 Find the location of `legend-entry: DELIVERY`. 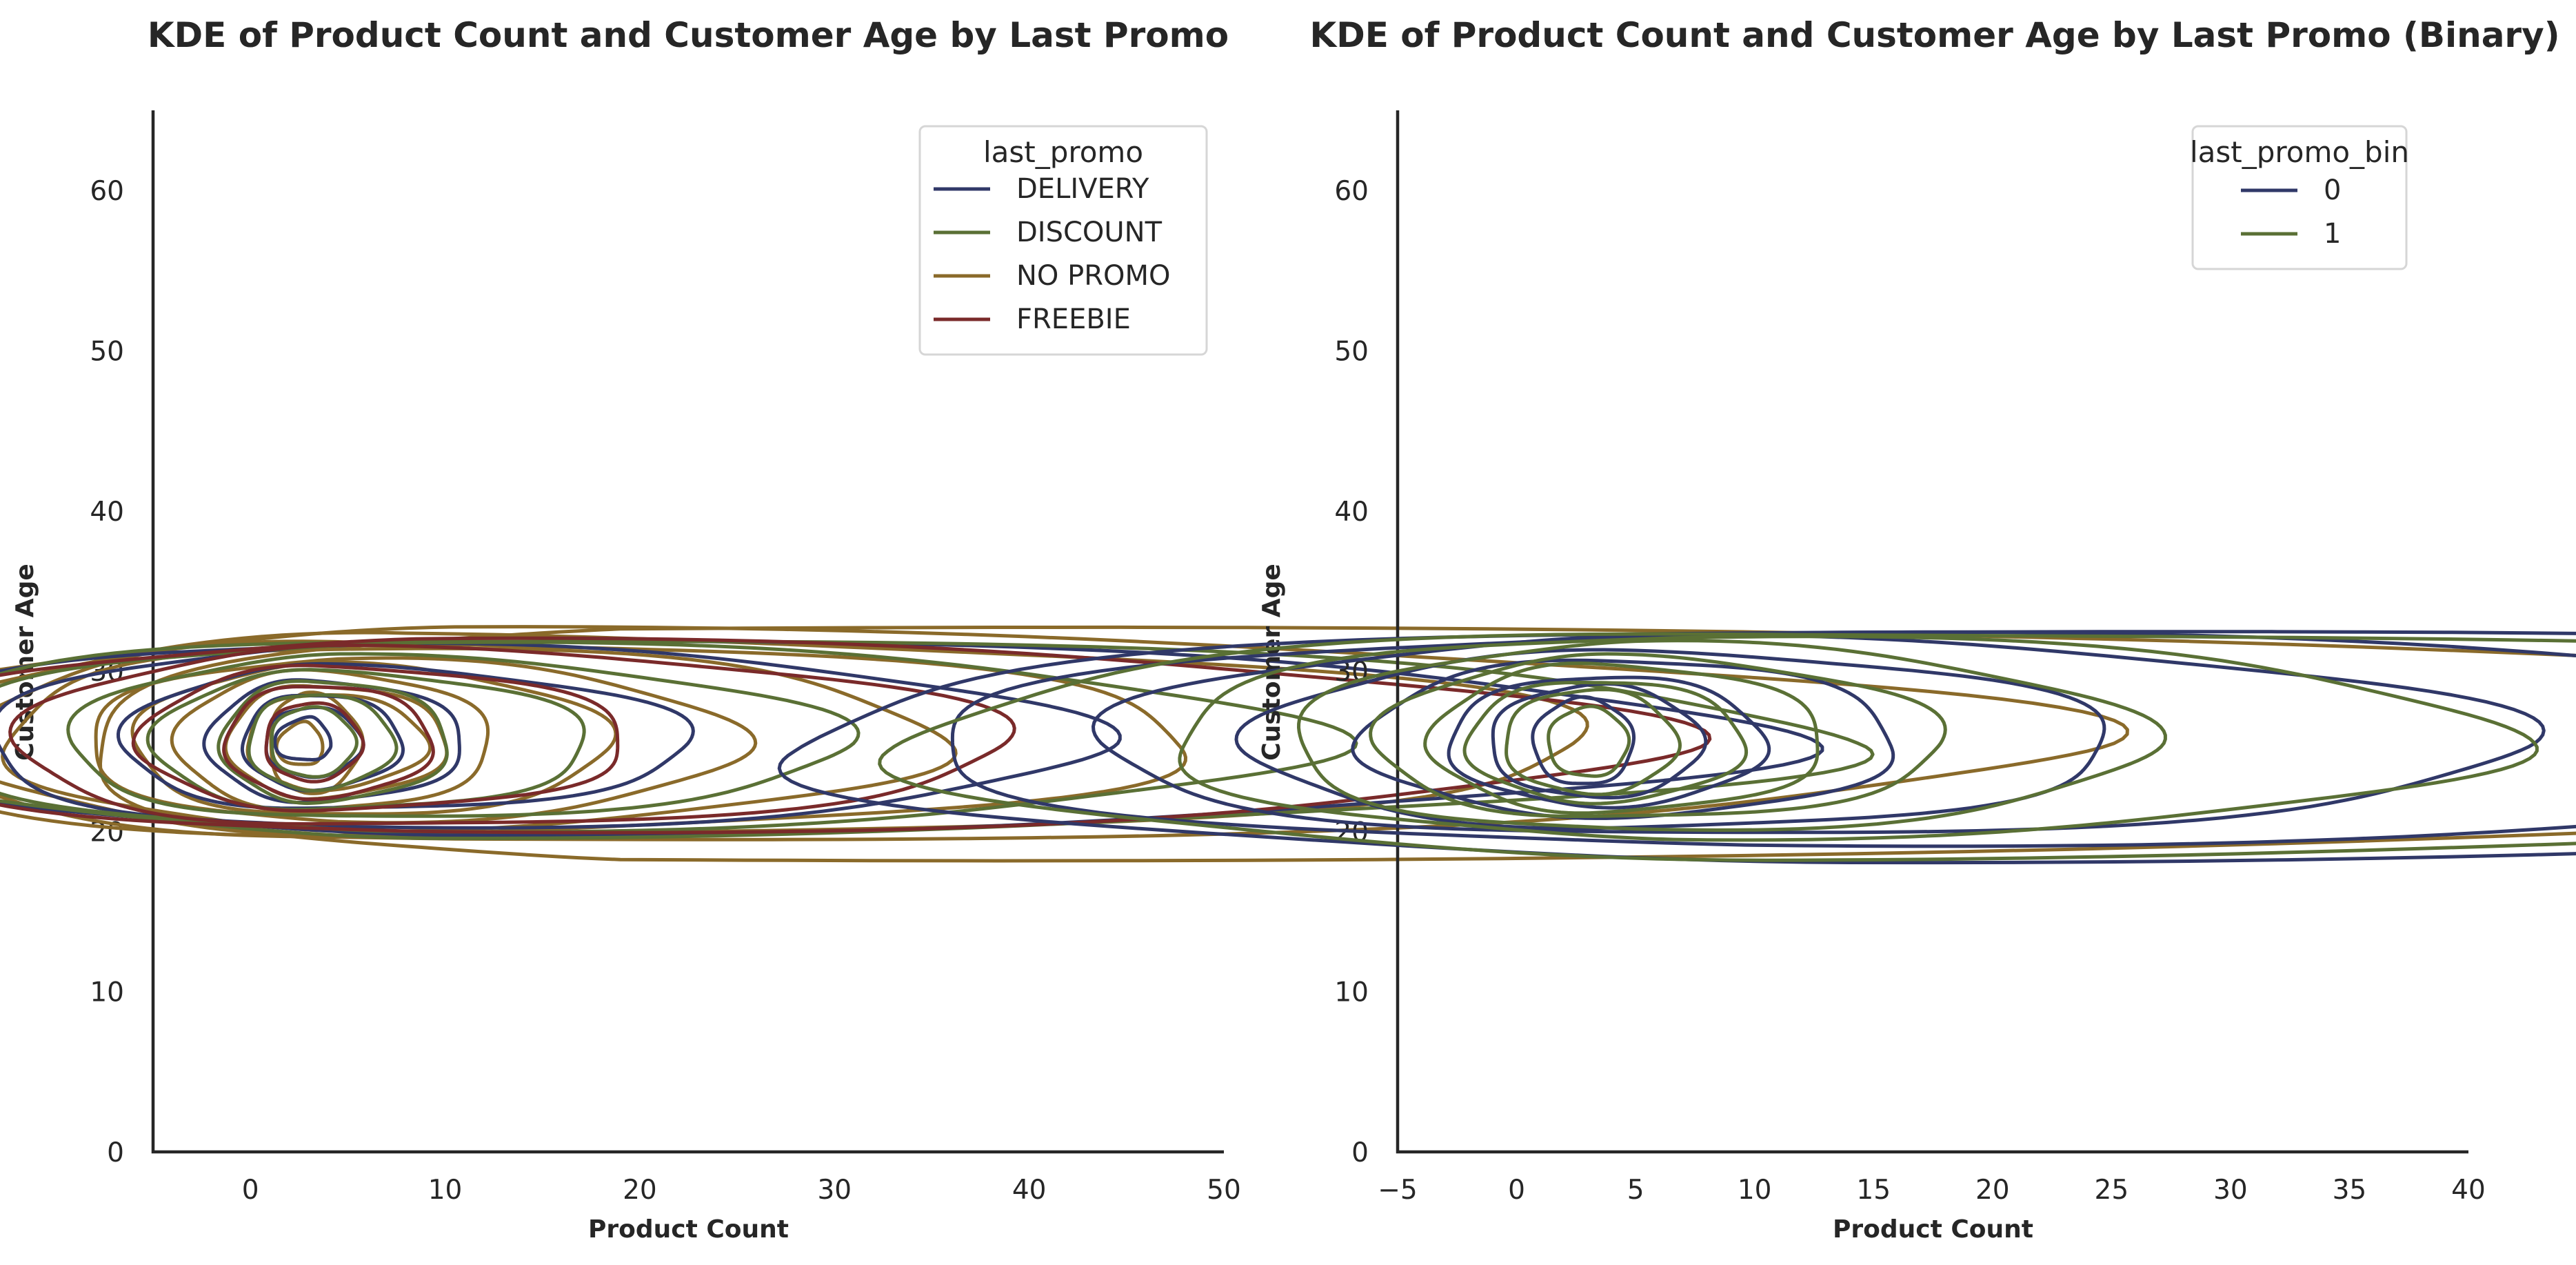

legend-entry: DELIVERY is located at coordinates (1082, 189).